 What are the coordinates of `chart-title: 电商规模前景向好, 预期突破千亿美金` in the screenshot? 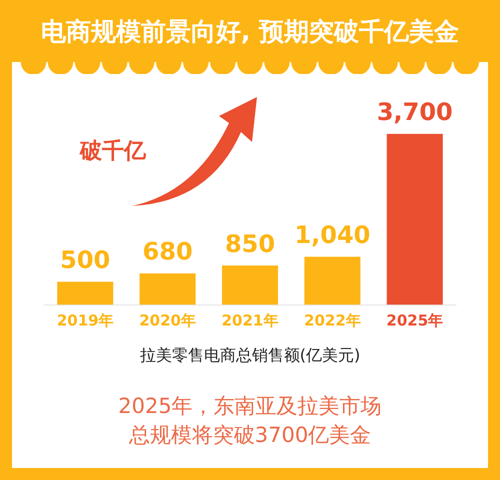 It's located at (250, 32).